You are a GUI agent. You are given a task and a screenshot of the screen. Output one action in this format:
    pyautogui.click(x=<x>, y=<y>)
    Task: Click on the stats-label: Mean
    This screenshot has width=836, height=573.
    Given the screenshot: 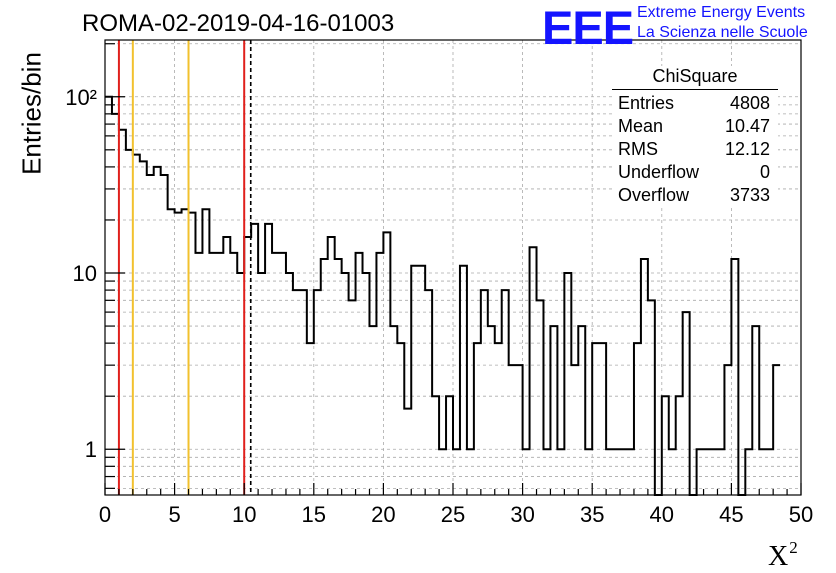 What is the action you would take?
    pyautogui.click(x=641, y=126)
    